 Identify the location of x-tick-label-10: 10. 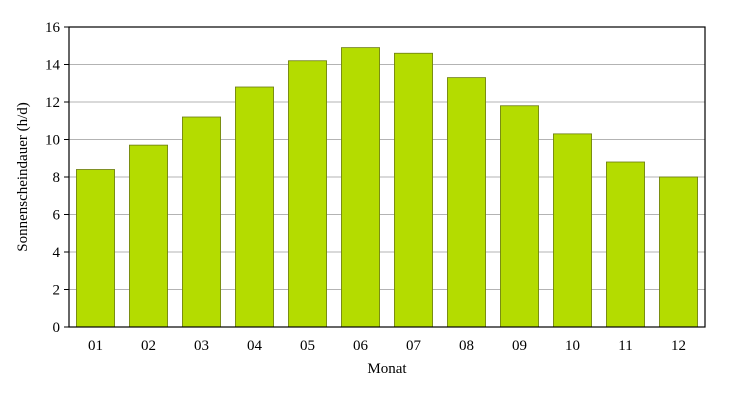
(572, 346).